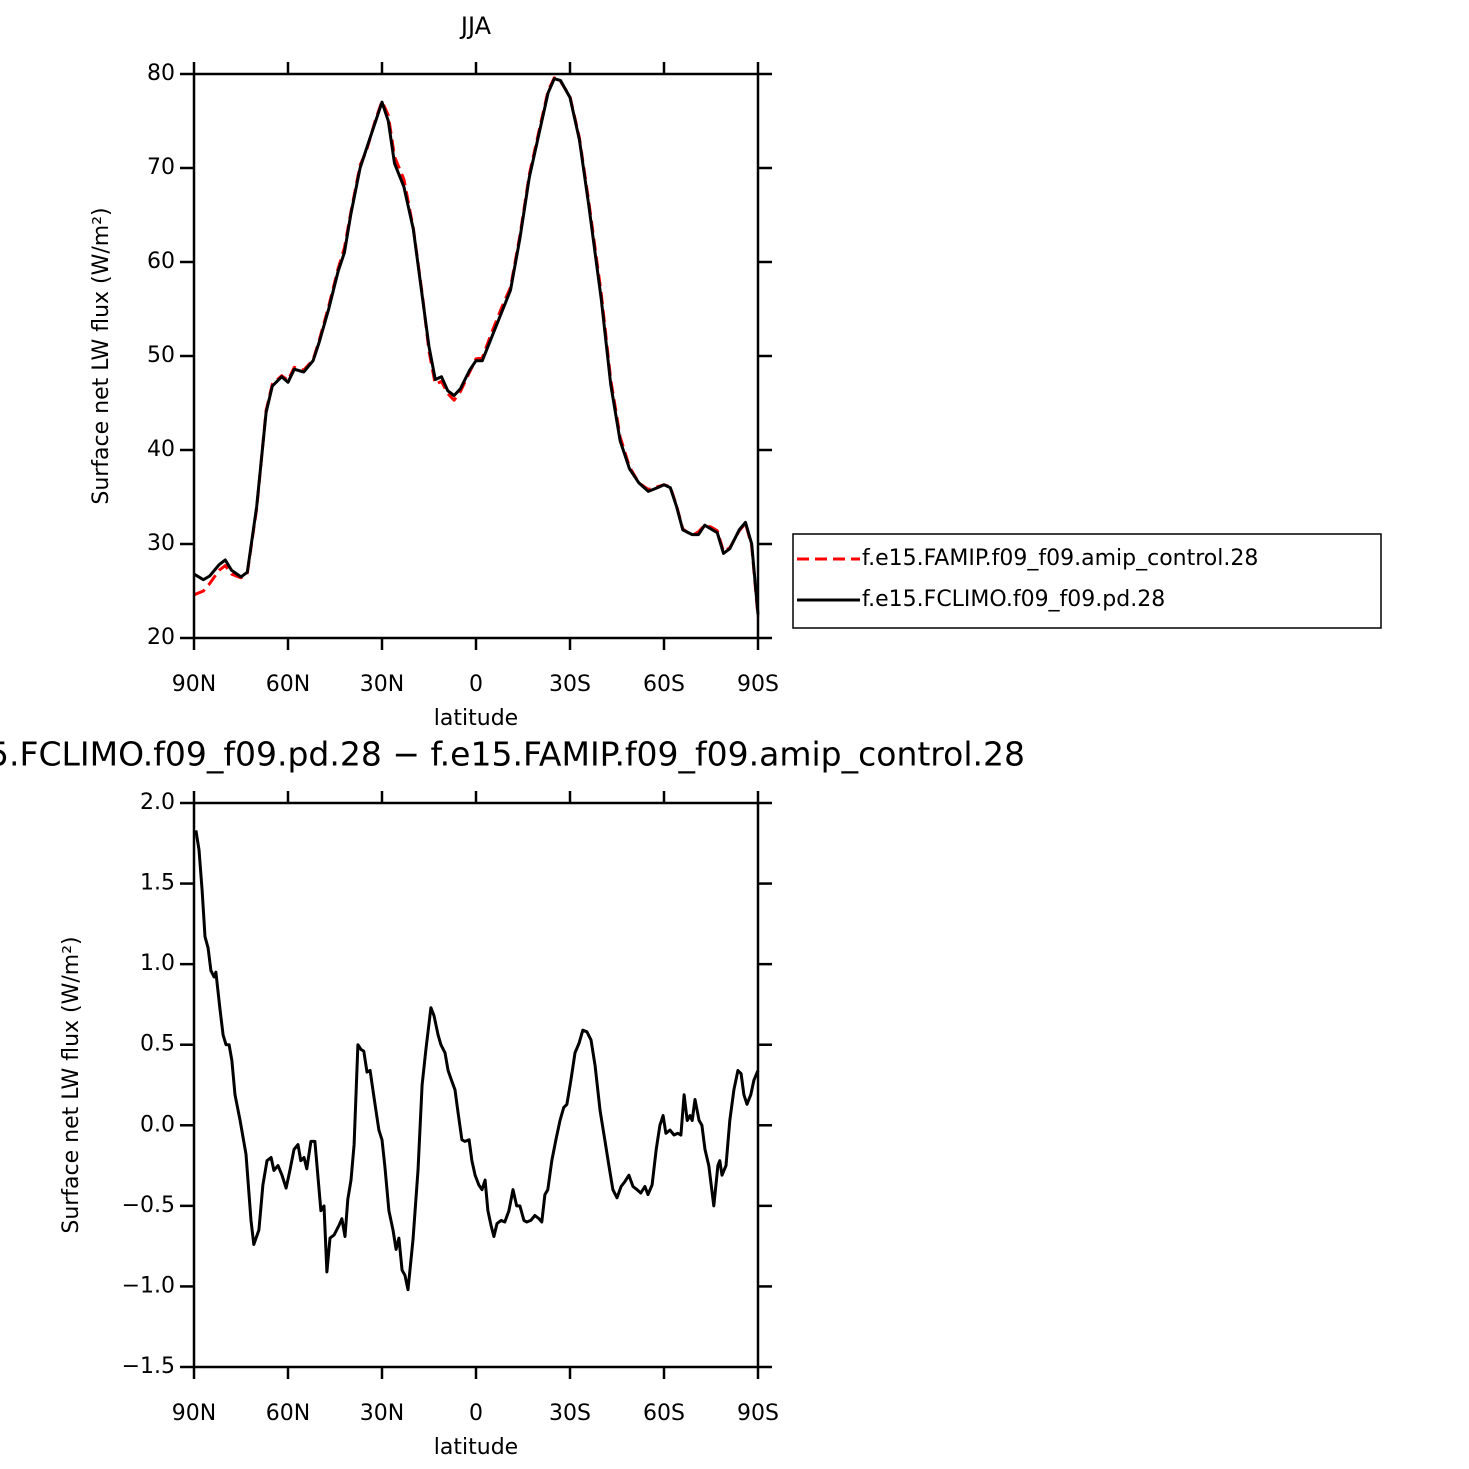 This screenshot has width=1469, height=1469. Describe the element at coordinates (148, 1205) in the screenshot. I see `y-tick-label: −0.5` at that location.